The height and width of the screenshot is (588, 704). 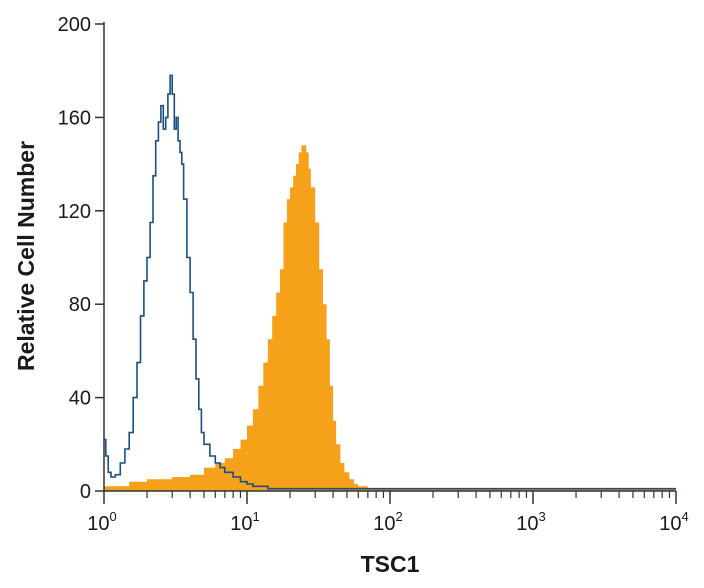 I want to click on y-tick-label: 200, so click(x=74, y=25).